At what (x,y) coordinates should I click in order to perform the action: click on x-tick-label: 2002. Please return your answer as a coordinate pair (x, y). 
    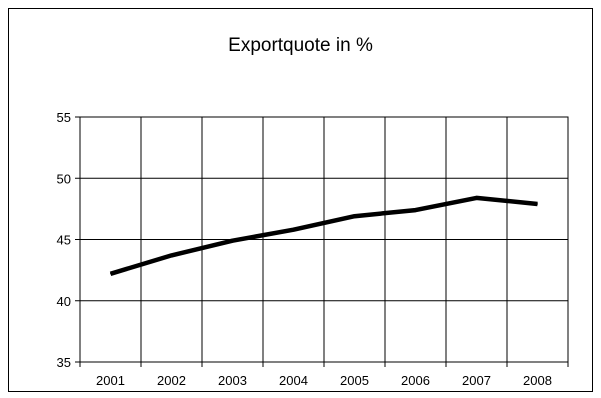
    Looking at the image, I should click on (171, 380).